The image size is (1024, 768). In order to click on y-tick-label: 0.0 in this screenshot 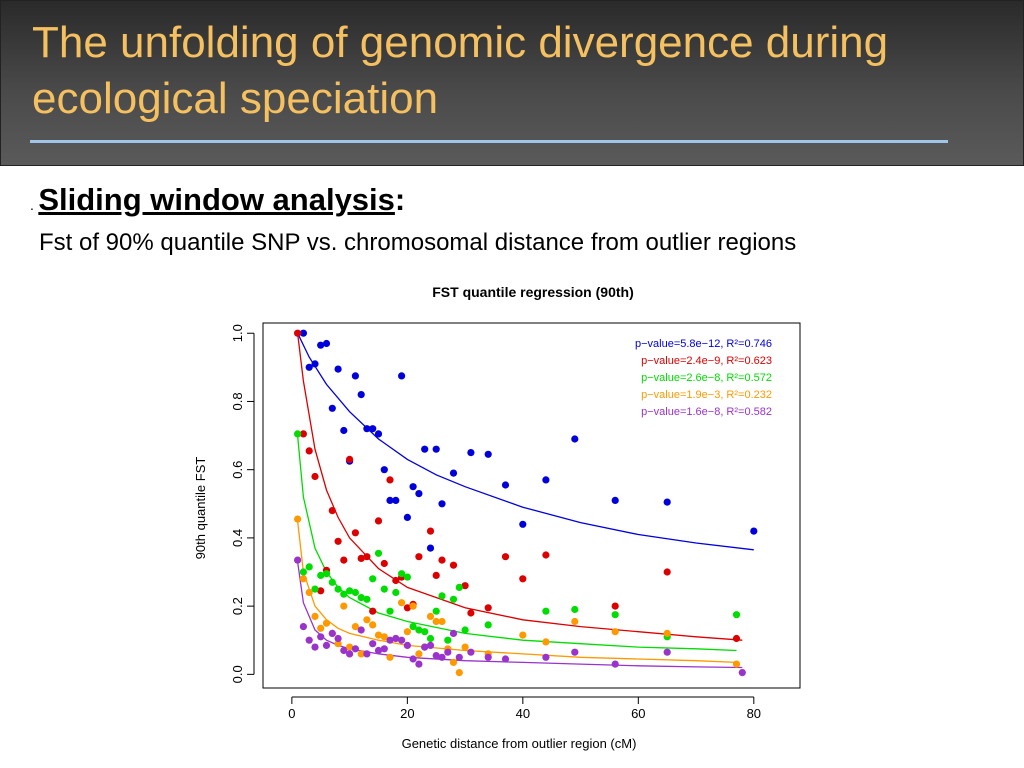, I will do `click(237, 674)`.